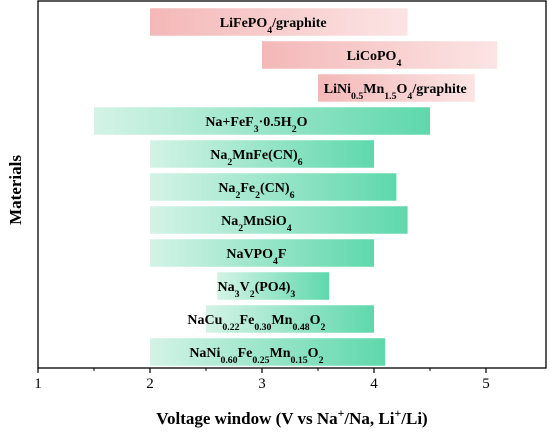 The height and width of the screenshot is (438, 550). What do you see at coordinates (273, 26) in the screenshot?
I see `bar-label: LiFePO4/graphite` at bounding box center [273, 26].